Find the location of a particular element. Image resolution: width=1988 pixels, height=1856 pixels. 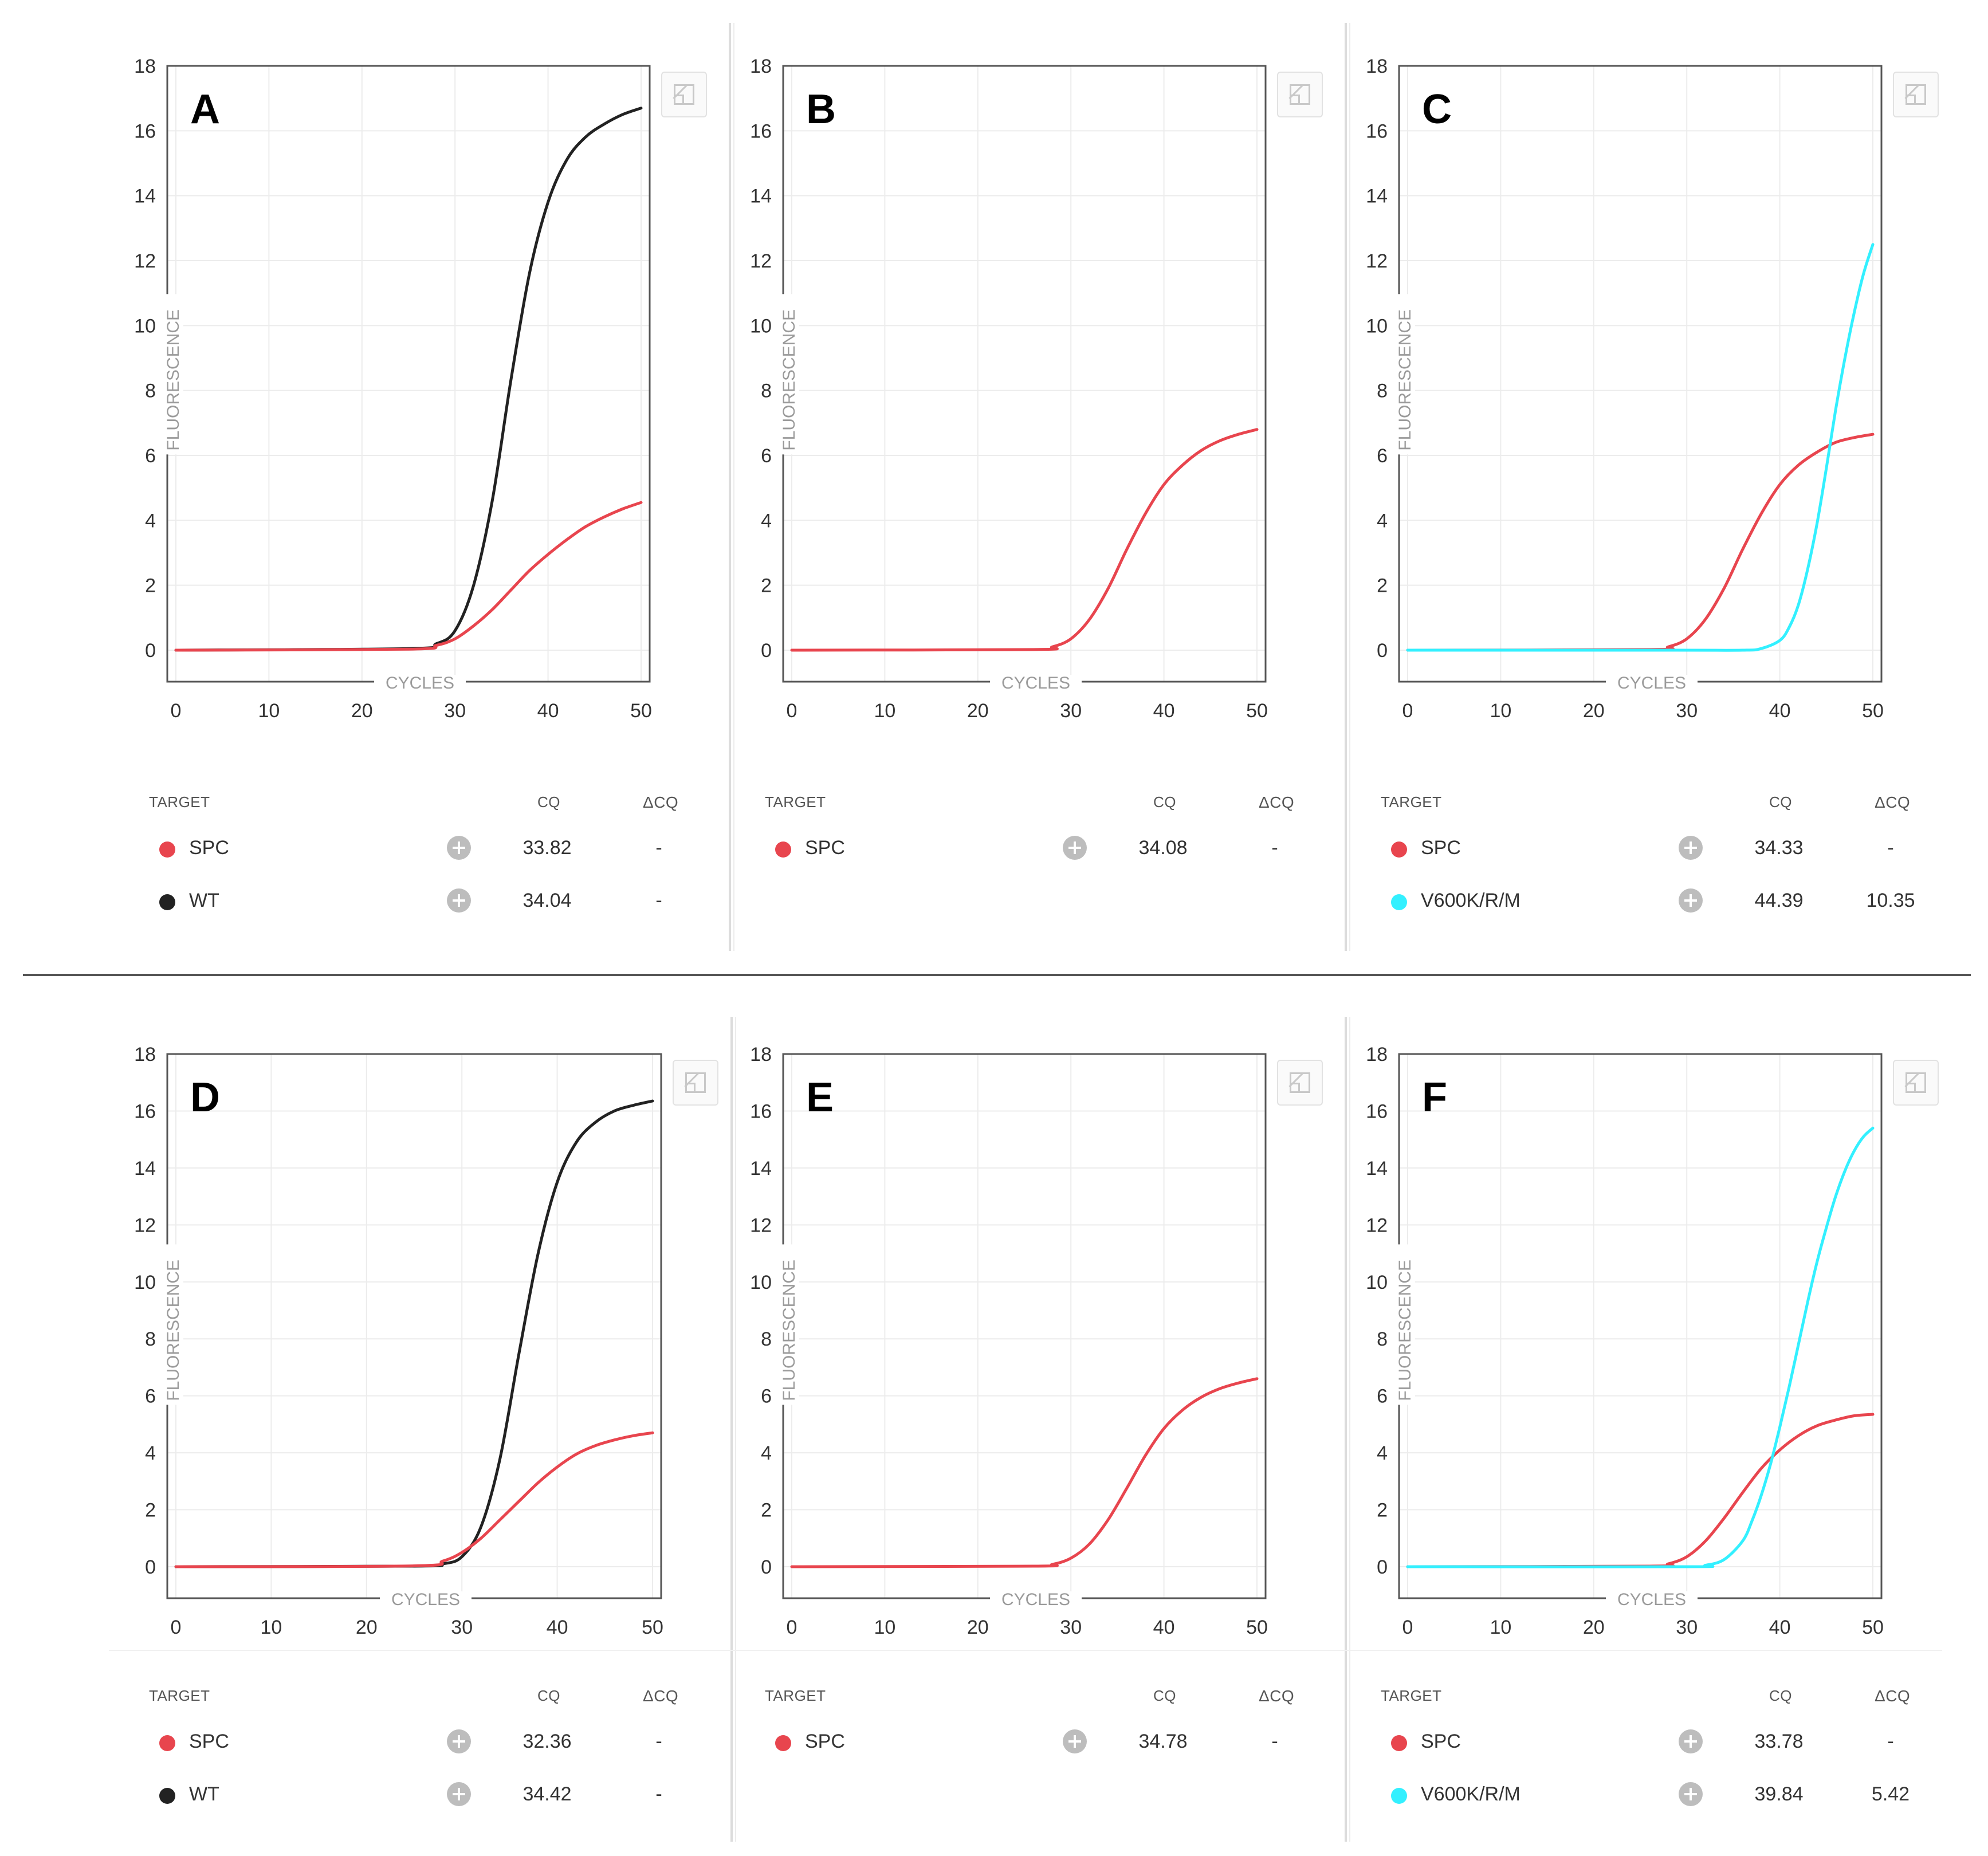

target-row: SPC 34.08 - is located at coordinates (1051, 850).